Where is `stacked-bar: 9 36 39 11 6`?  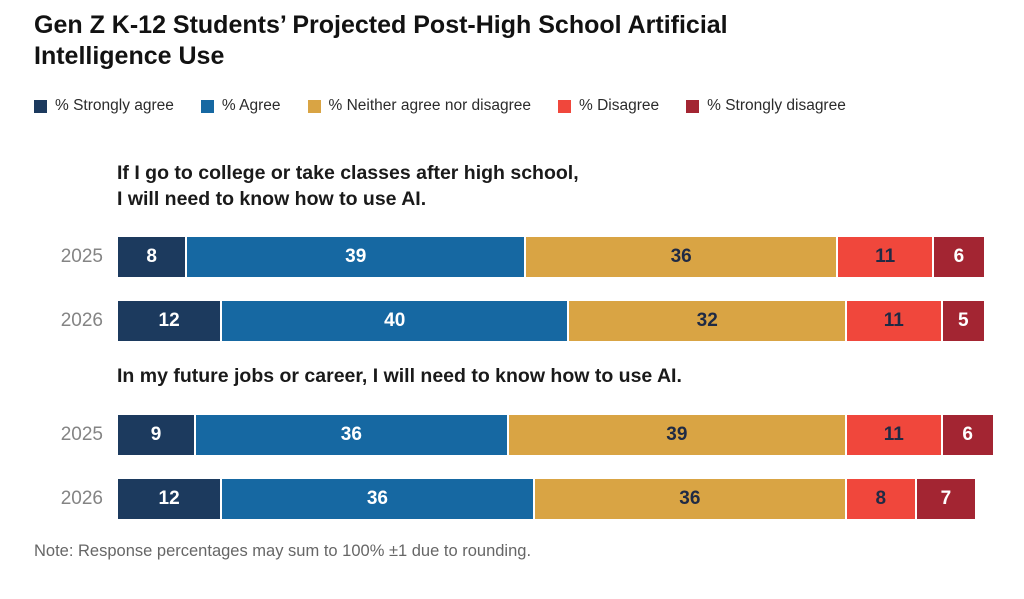
stacked-bar: 9 36 39 11 6 is located at coordinates (555, 435).